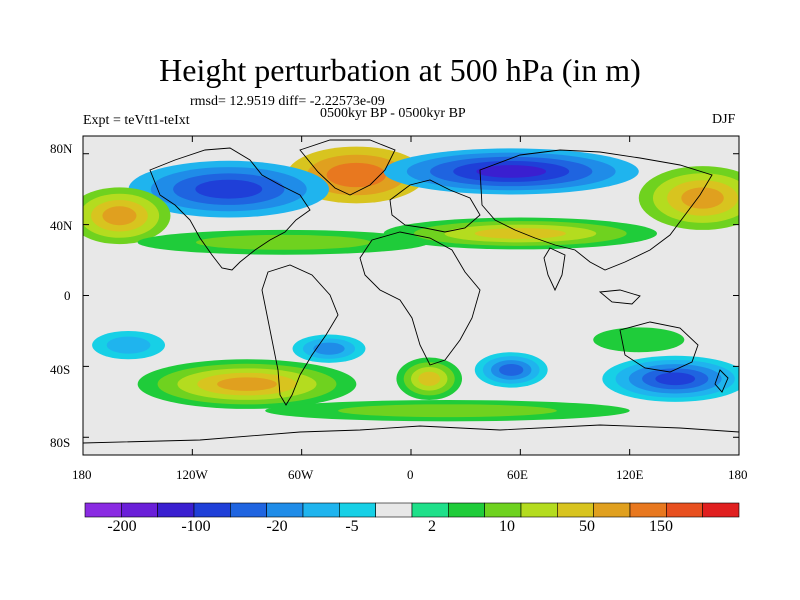 This screenshot has width=800, height=600. Describe the element at coordinates (400, 70) in the screenshot. I see `plot-title: Height perturbation at 500 hPa (in m)` at that location.